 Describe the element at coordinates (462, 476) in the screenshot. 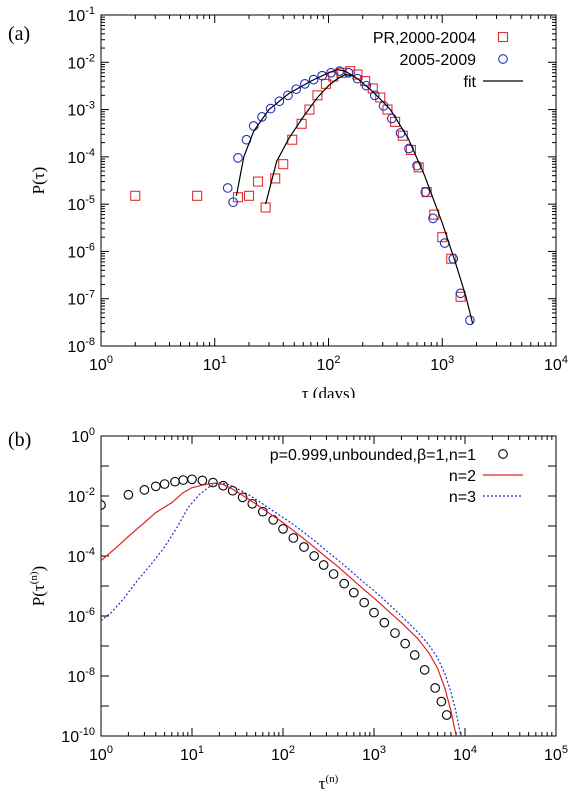

I see `chart-1-legend-label-1: n=2` at that location.